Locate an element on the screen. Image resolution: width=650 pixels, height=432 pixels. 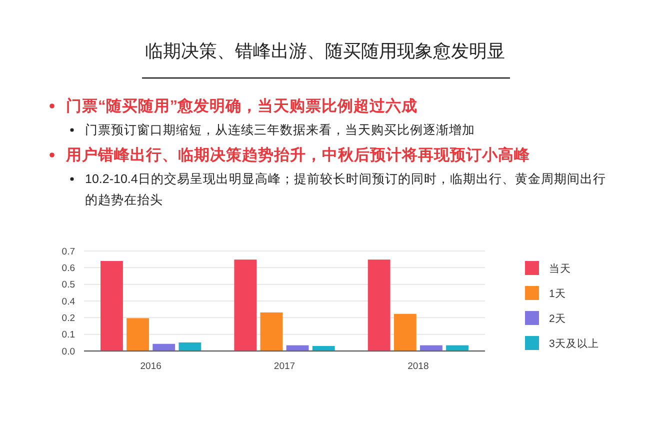
y-tick-label: 0.7 is located at coordinates (68, 252).